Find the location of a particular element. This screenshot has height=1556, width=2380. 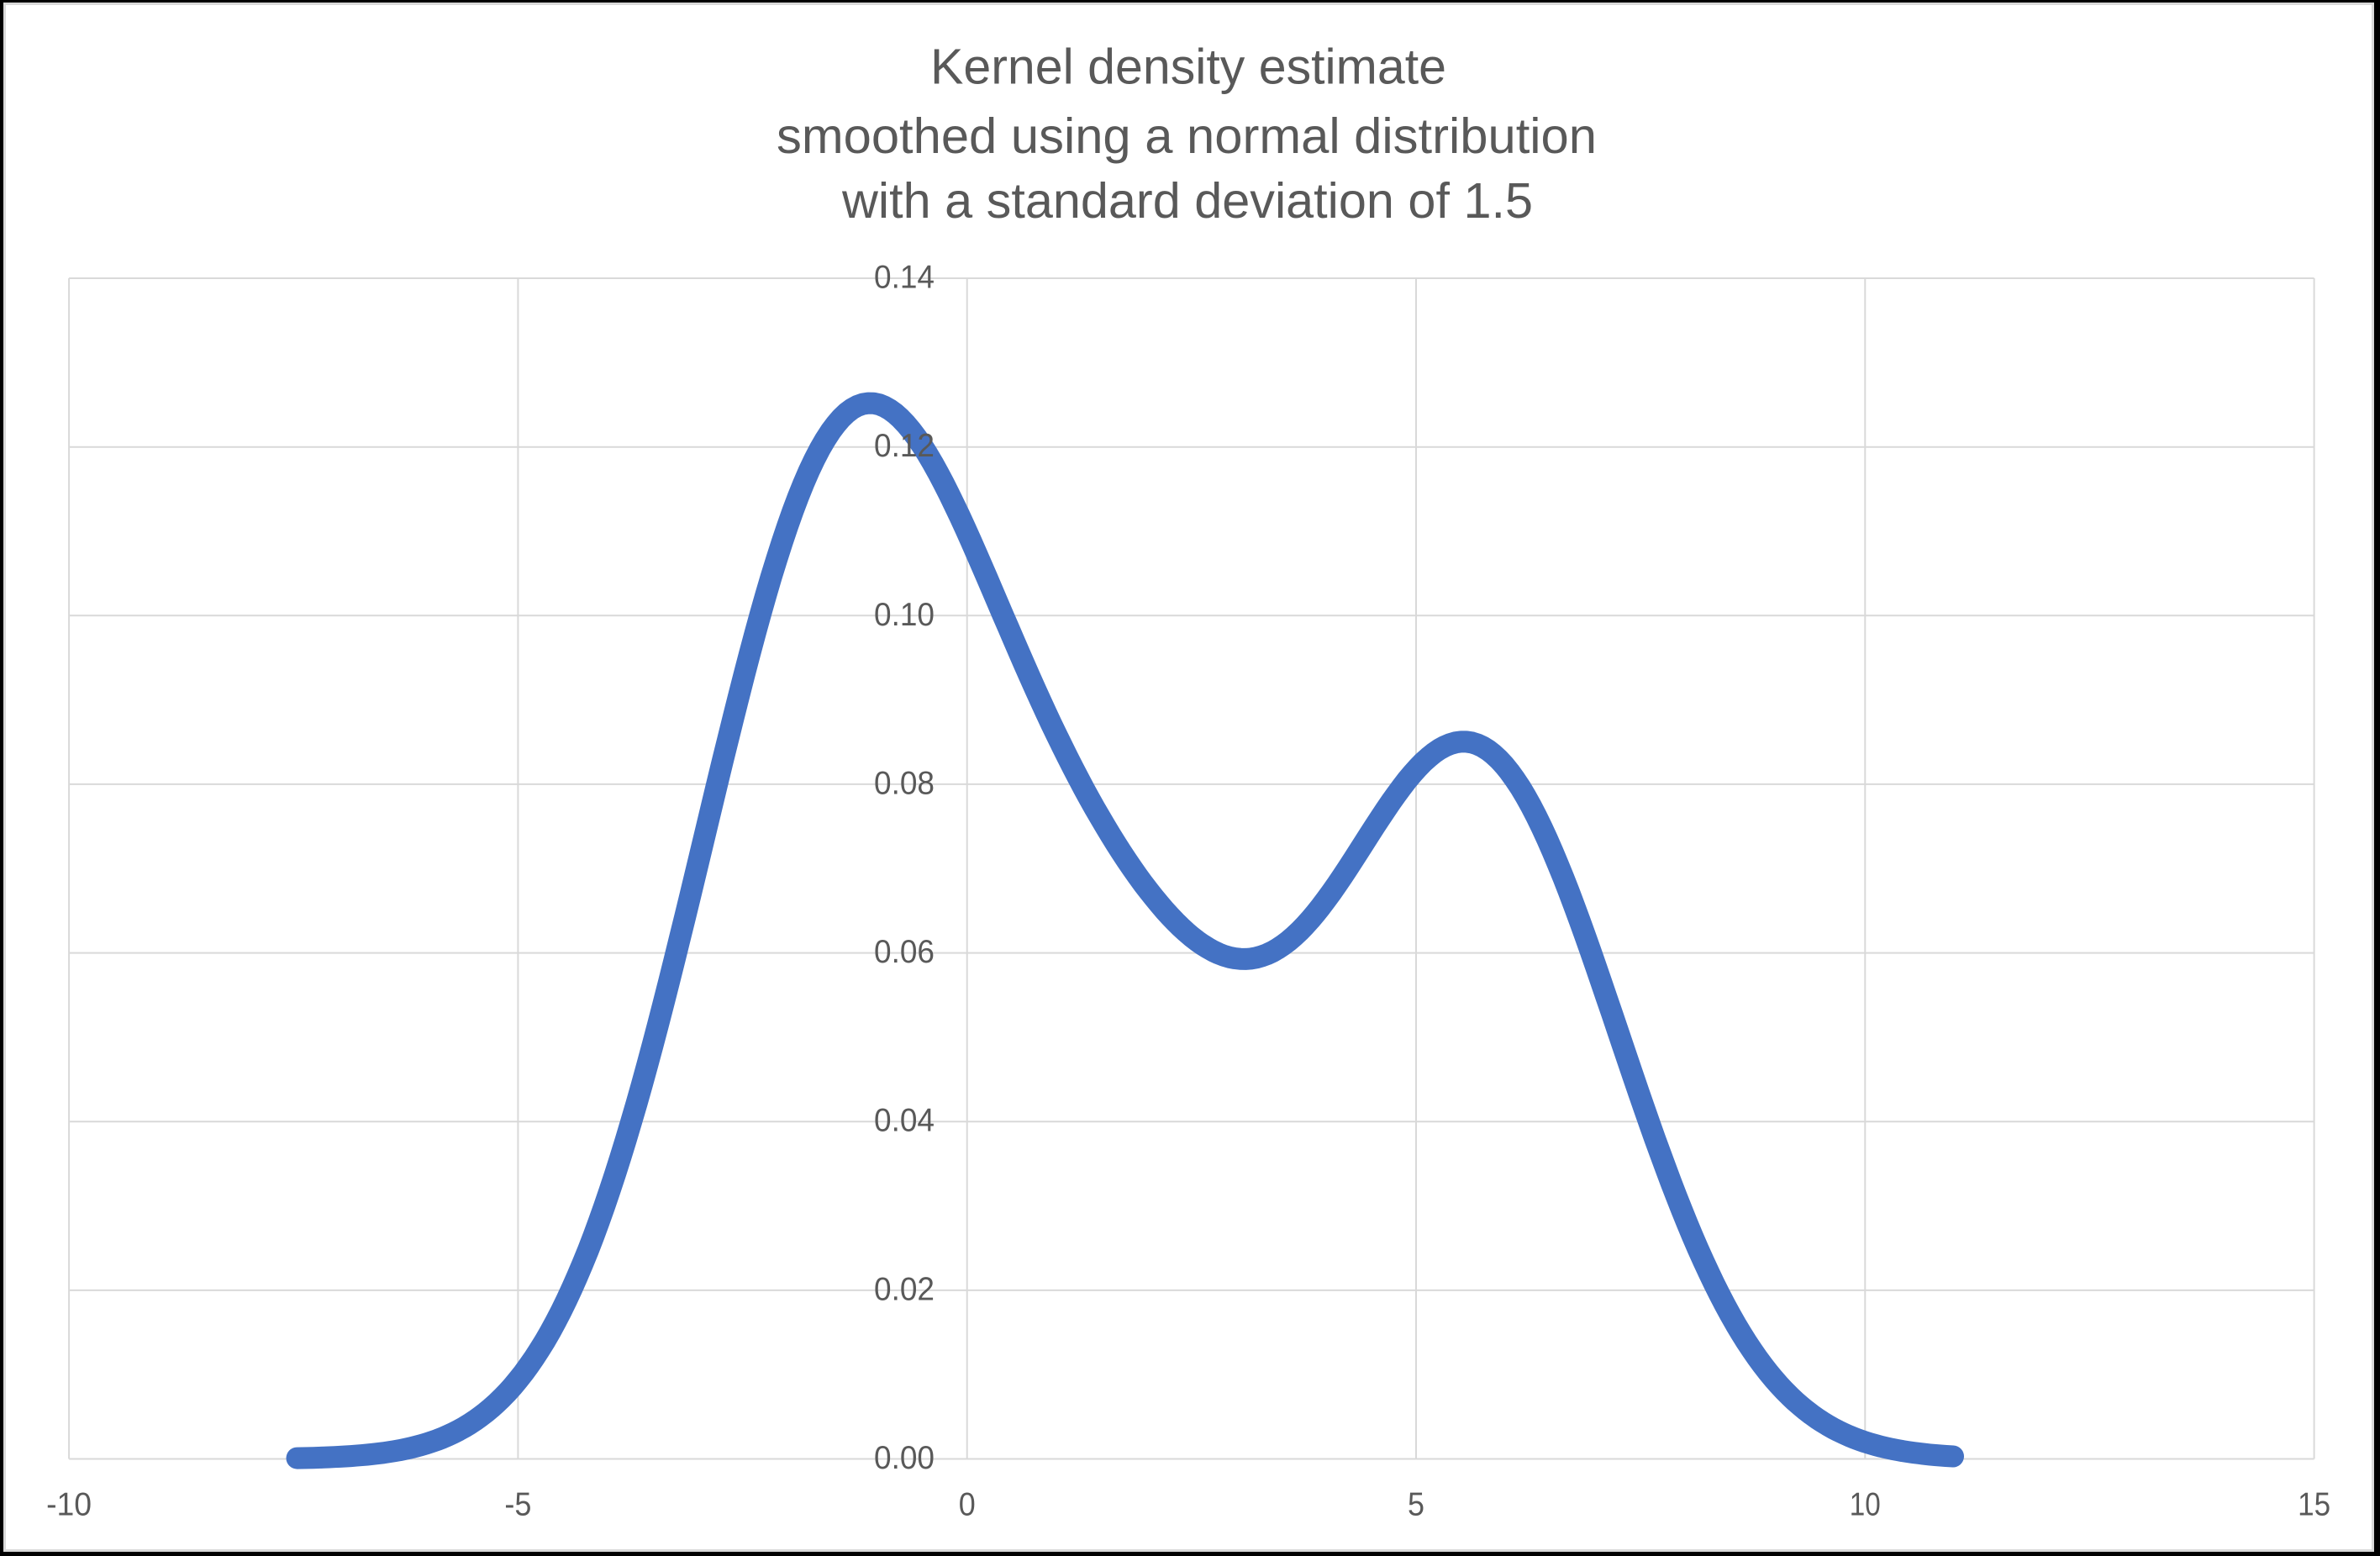

svg-text: -5 is located at coordinates (518, 1505).